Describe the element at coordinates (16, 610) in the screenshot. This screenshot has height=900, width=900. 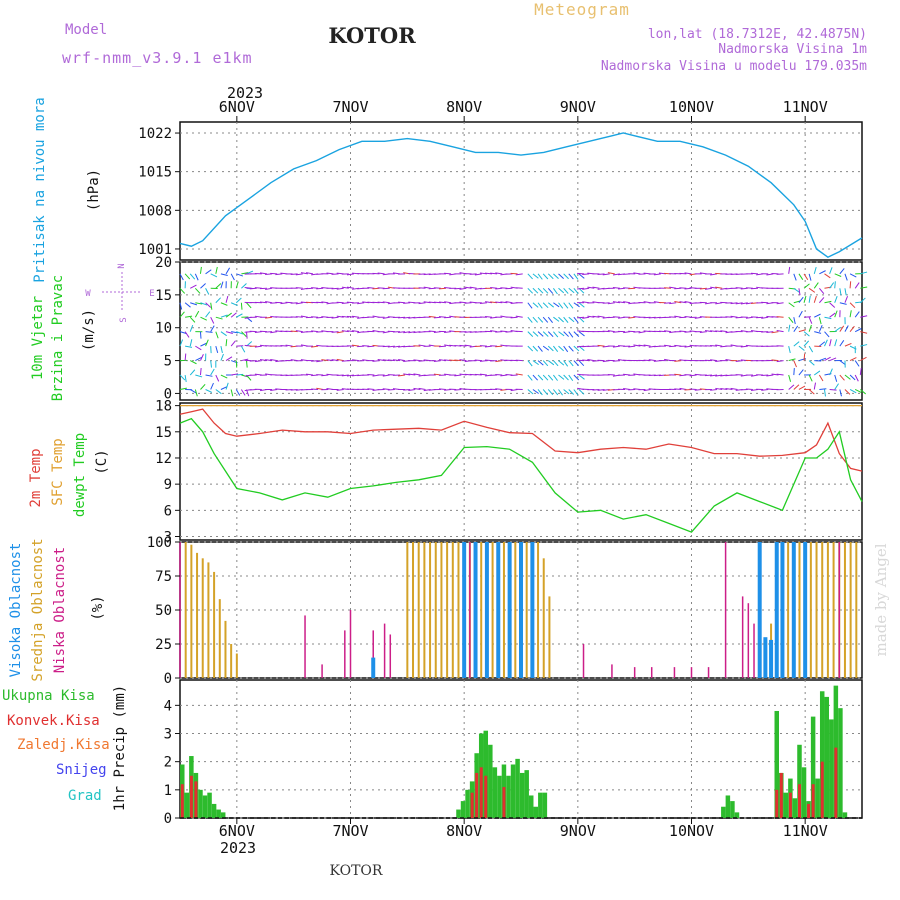
I see `cloud-title-1: Visoka Oblacnost` at that location.